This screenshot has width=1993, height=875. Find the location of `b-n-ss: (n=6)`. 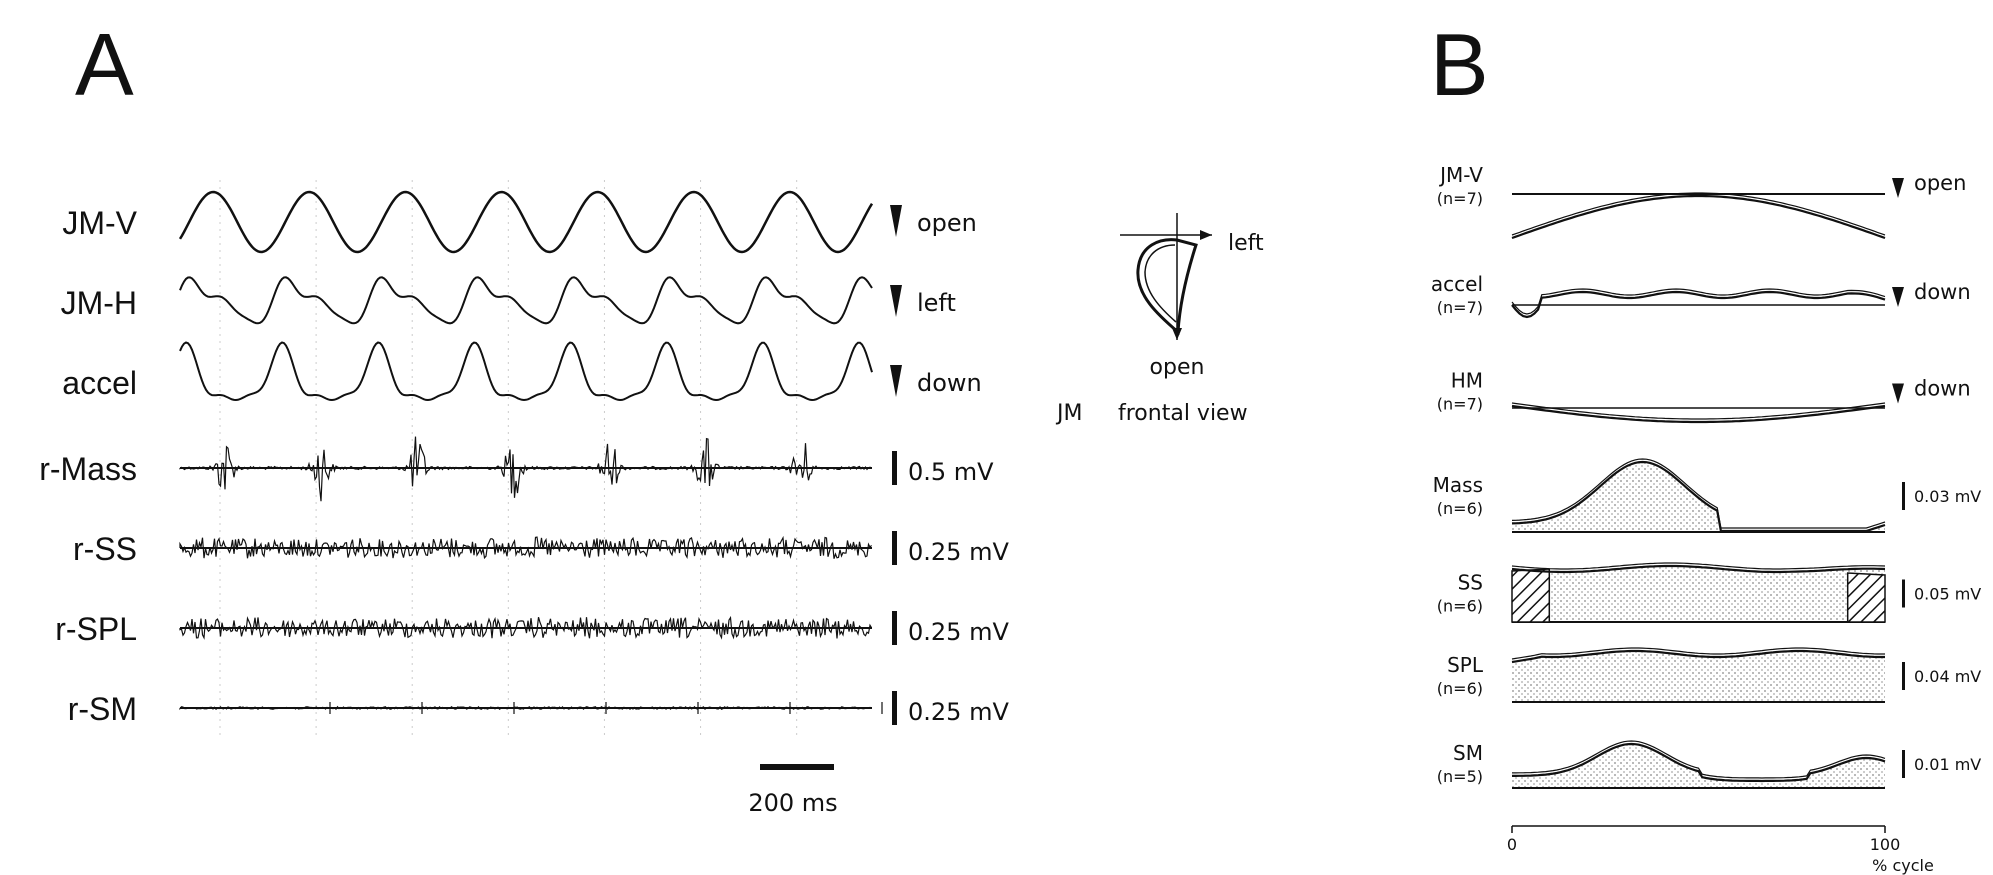

b-n-ss: (n=6) is located at coordinates (1460, 606).